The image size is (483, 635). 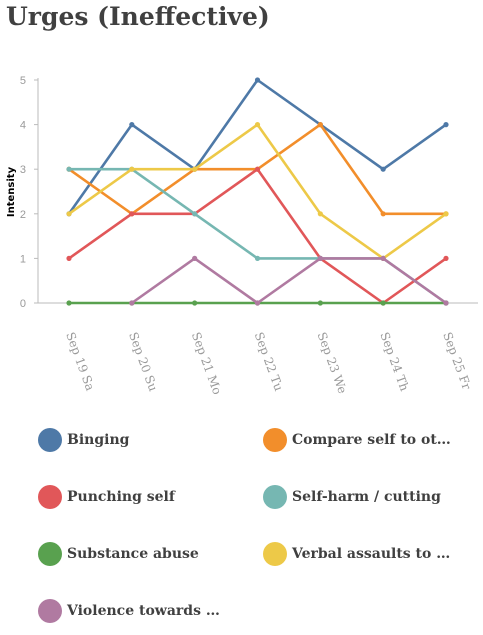 What do you see at coordinates (207, 363) in the screenshot?
I see `x-tick-label: Sep 21 Mo` at bounding box center [207, 363].